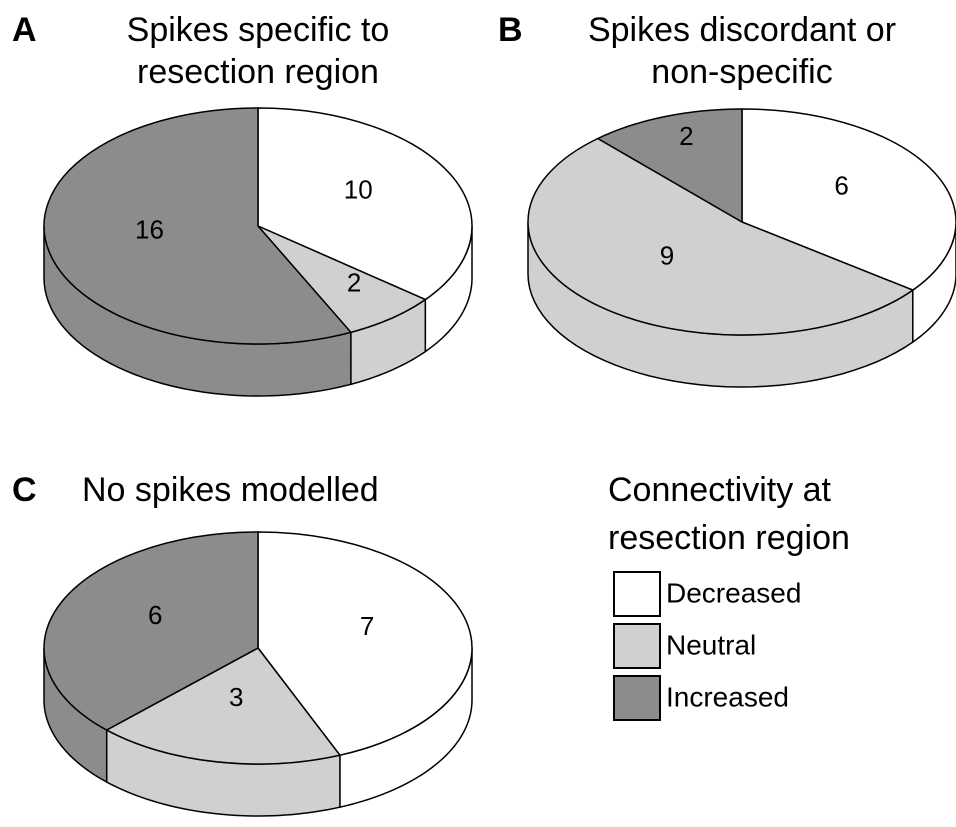  What do you see at coordinates (367, 626) in the screenshot?
I see `value-label: 7` at bounding box center [367, 626].